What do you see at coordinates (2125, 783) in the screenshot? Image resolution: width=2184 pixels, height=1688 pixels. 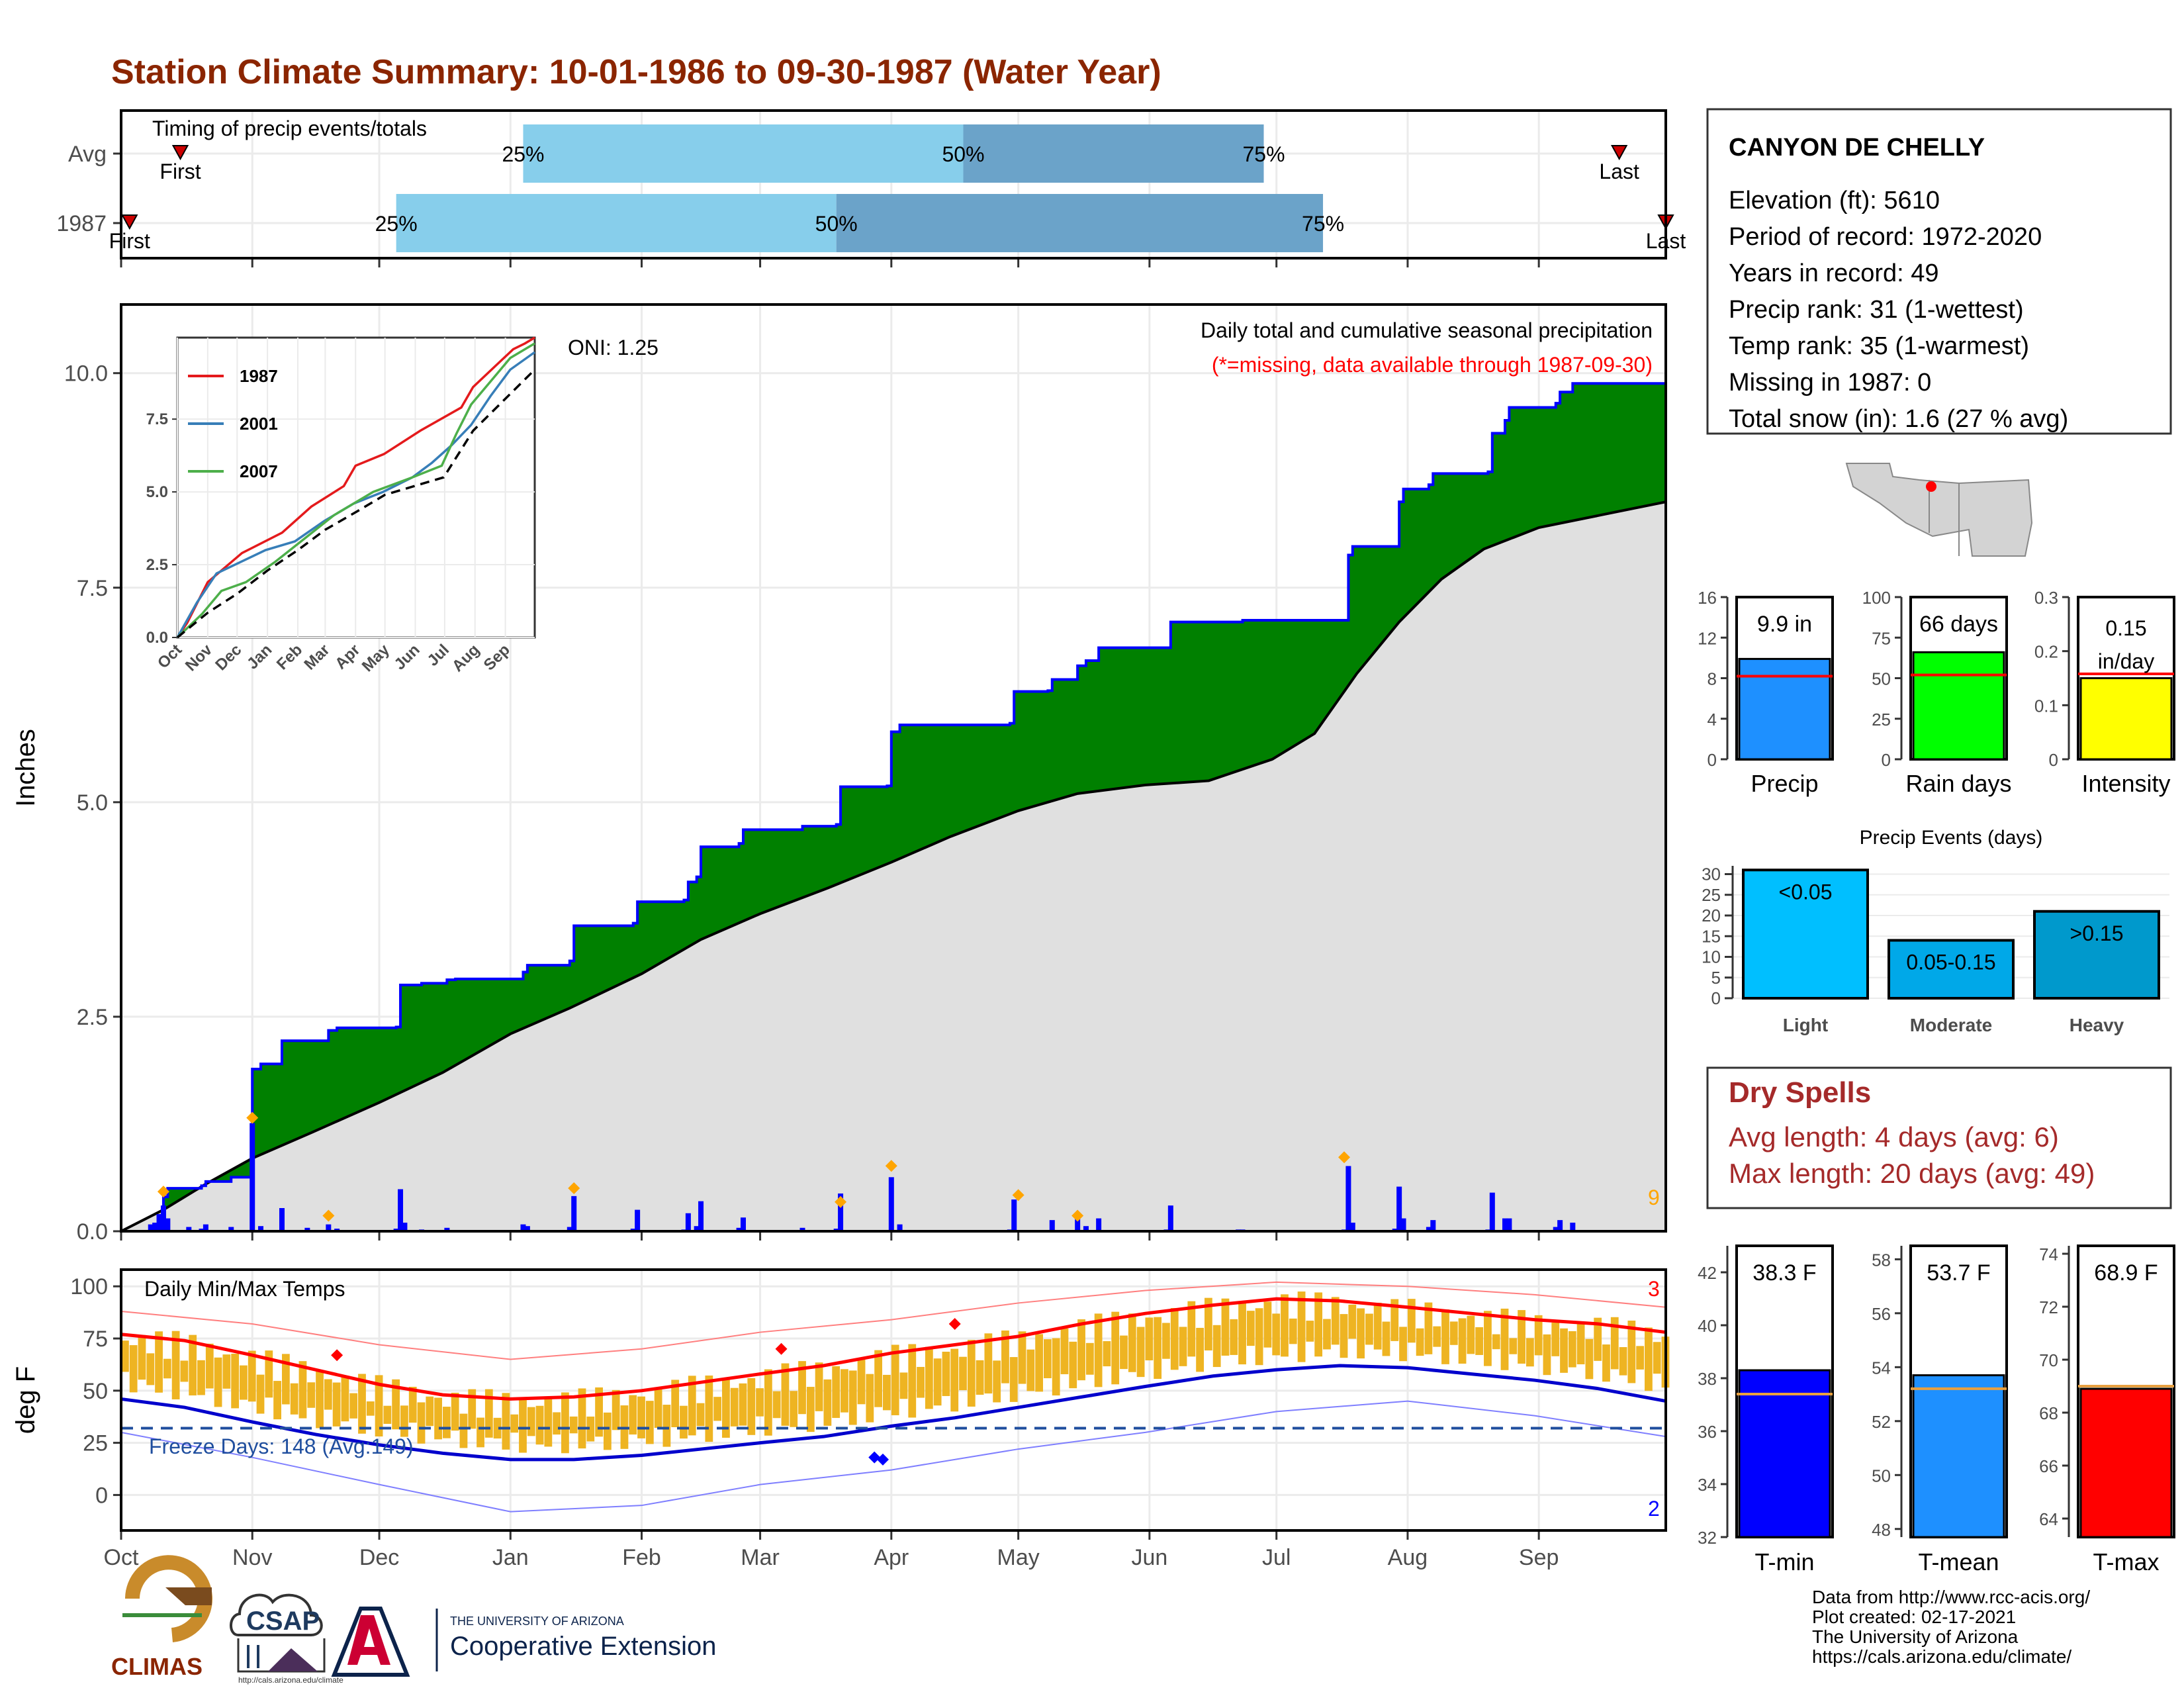 I see `mini-panel-label: Intensity` at bounding box center [2125, 783].